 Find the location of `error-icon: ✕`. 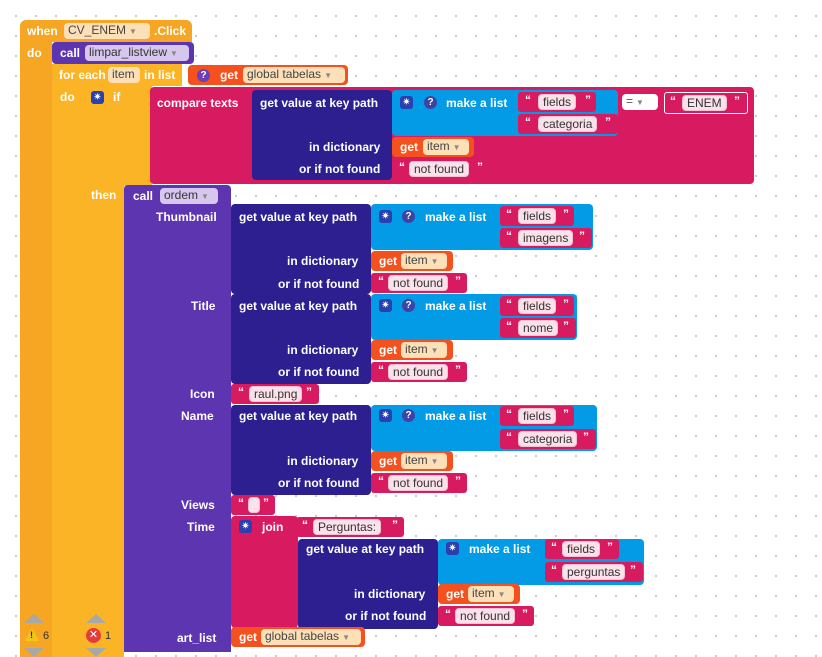

error-icon: ✕ is located at coordinates (93, 635).